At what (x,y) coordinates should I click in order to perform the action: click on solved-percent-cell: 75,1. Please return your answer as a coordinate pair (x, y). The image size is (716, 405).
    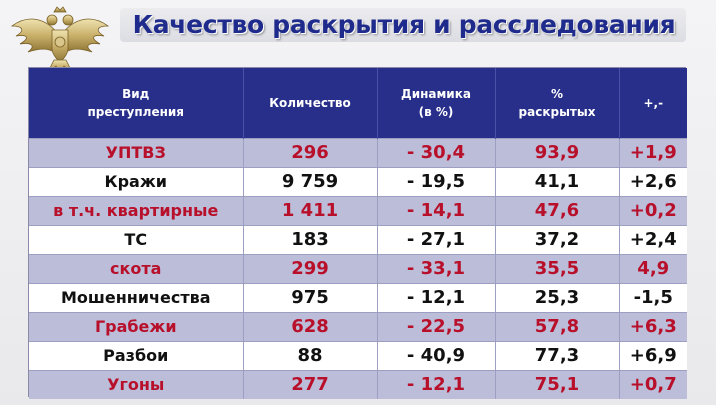
    Looking at the image, I should click on (556, 384).